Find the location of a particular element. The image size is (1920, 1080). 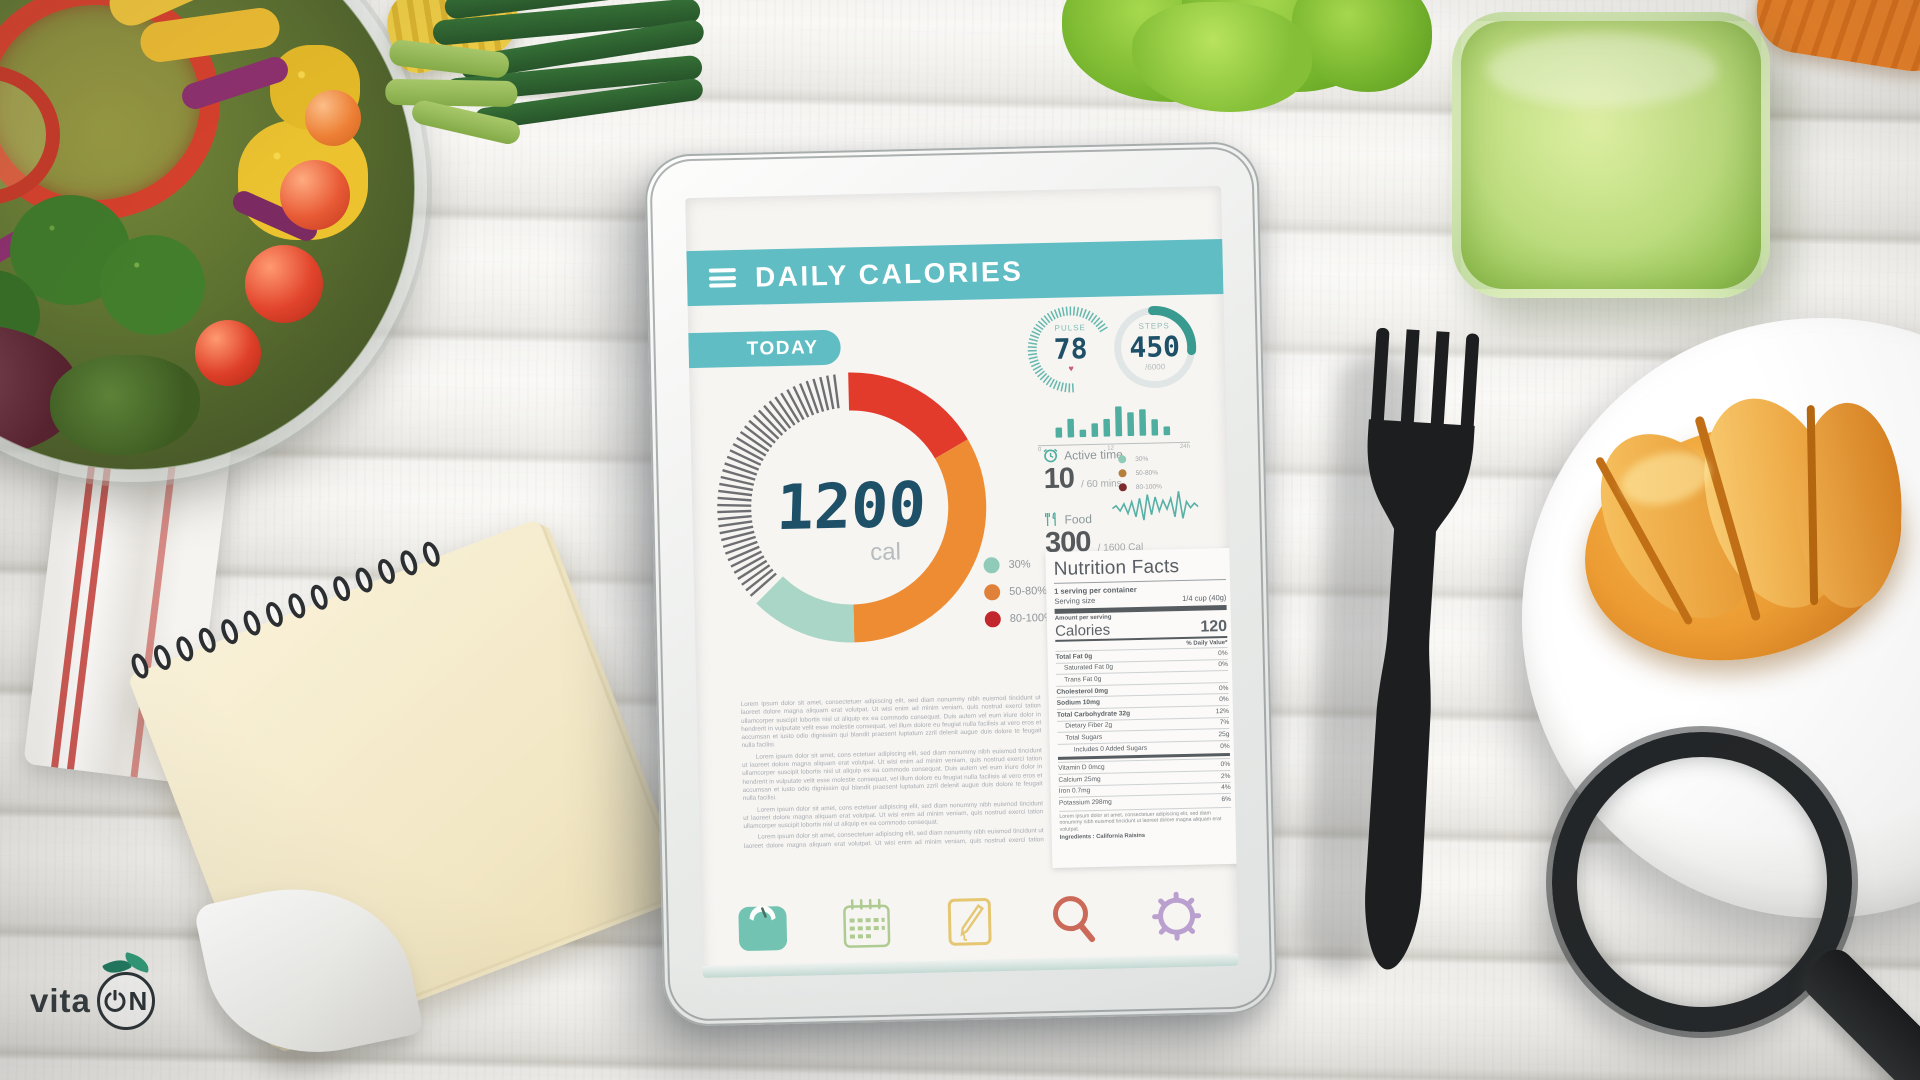

notes-icon is located at coordinates (969, 920).